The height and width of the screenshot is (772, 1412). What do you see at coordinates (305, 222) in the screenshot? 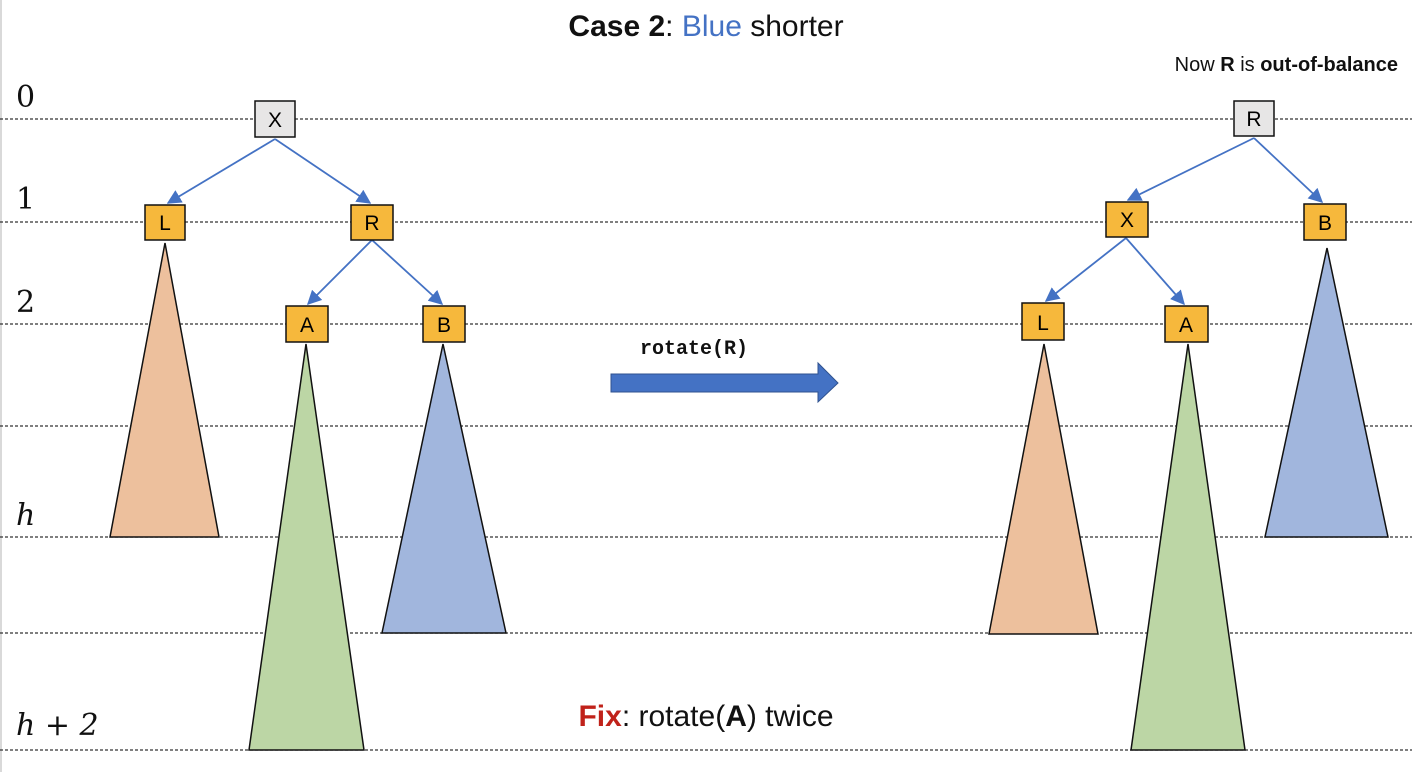
I see `edges-before` at bounding box center [305, 222].